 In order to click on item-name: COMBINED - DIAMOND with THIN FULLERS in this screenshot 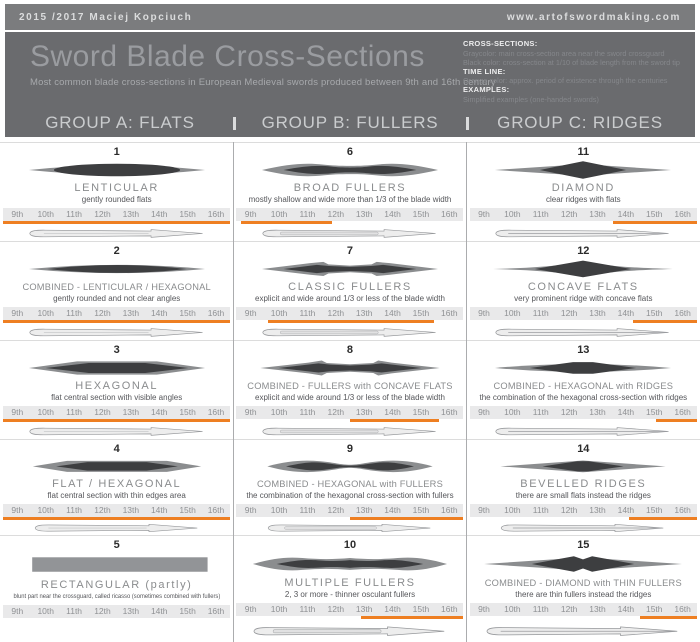, I will do `click(583, 582)`.